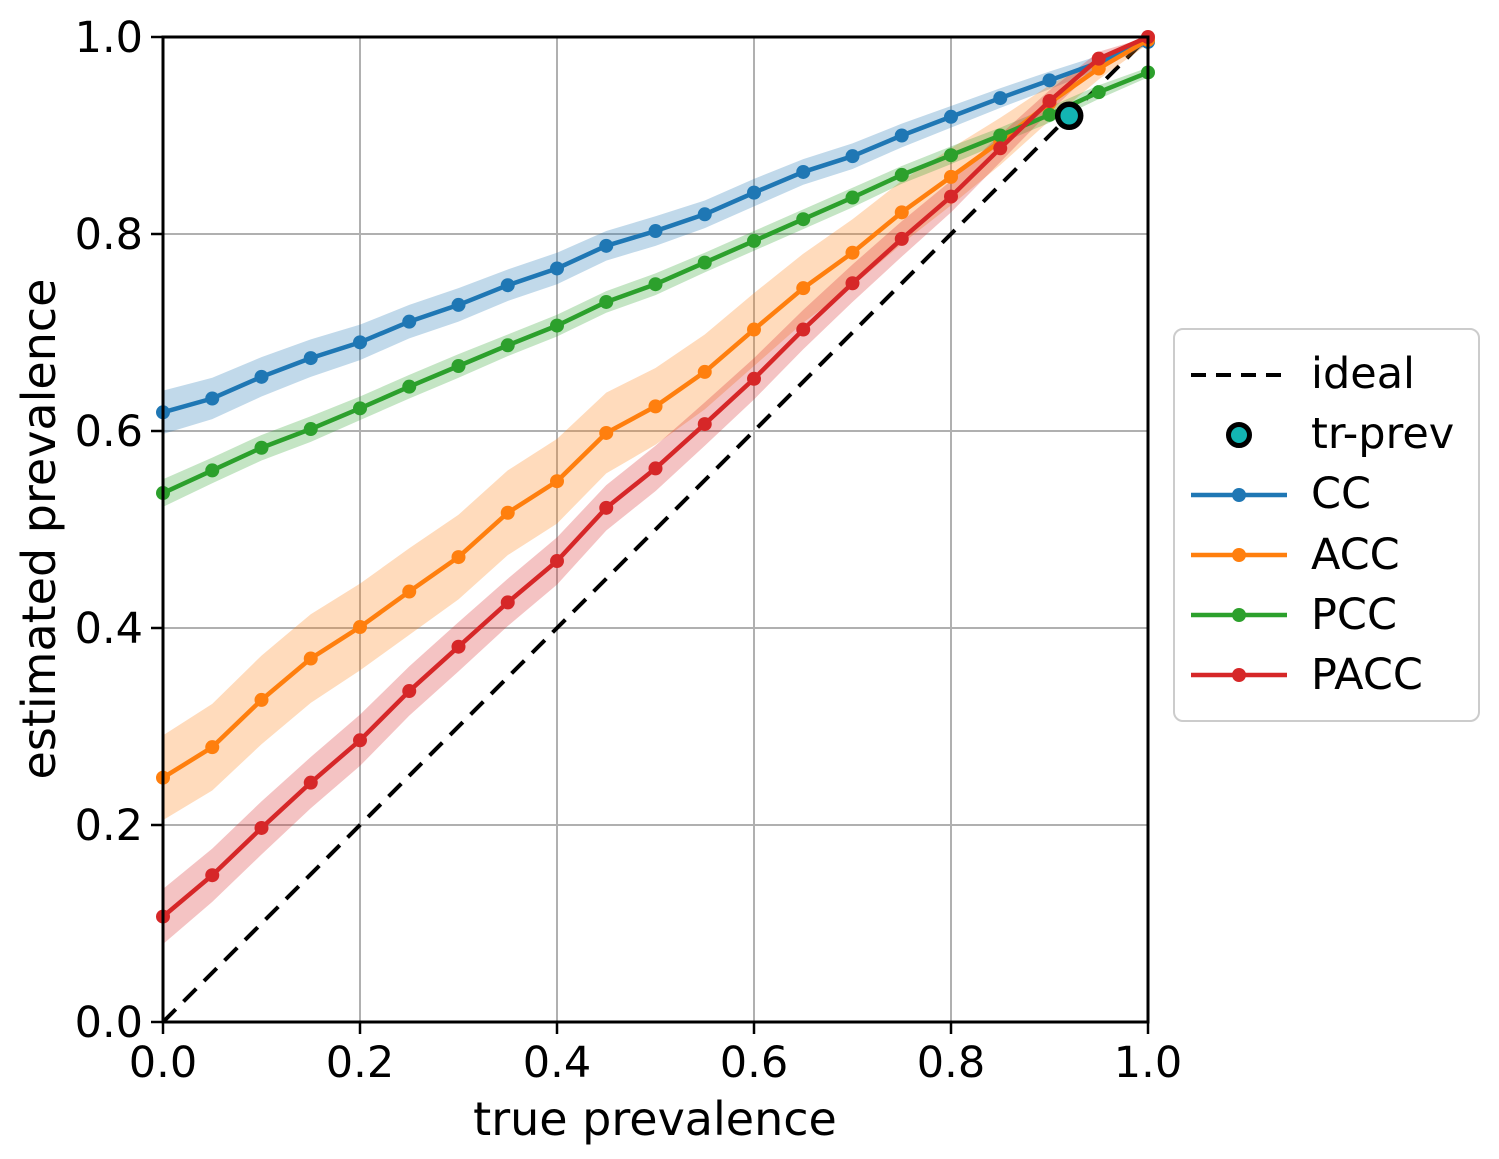 This screenshot has width=1499, height=1159. Describe the element at coordinates (1355, 554) in the screenshot. I see `legend-label: ACC` at that location.